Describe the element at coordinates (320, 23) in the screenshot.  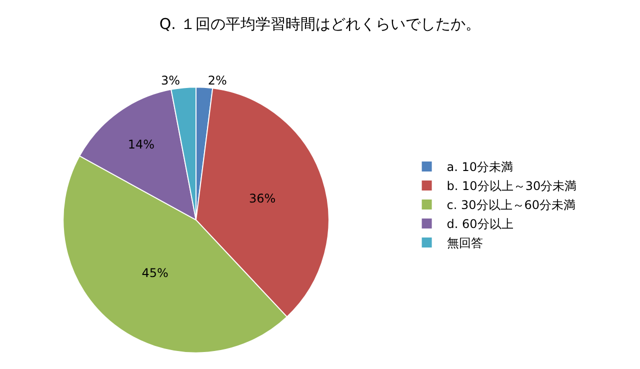
I see `chart-title: Q. １回の平均学習時間はどれくらいでしたか。` at that location.